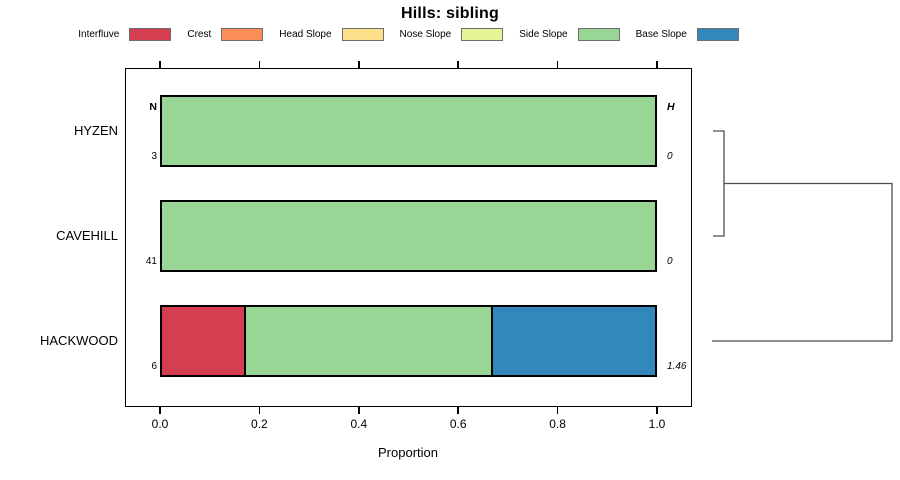 This screenshot has width=900, height=480. Describe the element at coordinates (657, 424) in the screenshot. I see `axis-tick-label: 1.0` at that location.